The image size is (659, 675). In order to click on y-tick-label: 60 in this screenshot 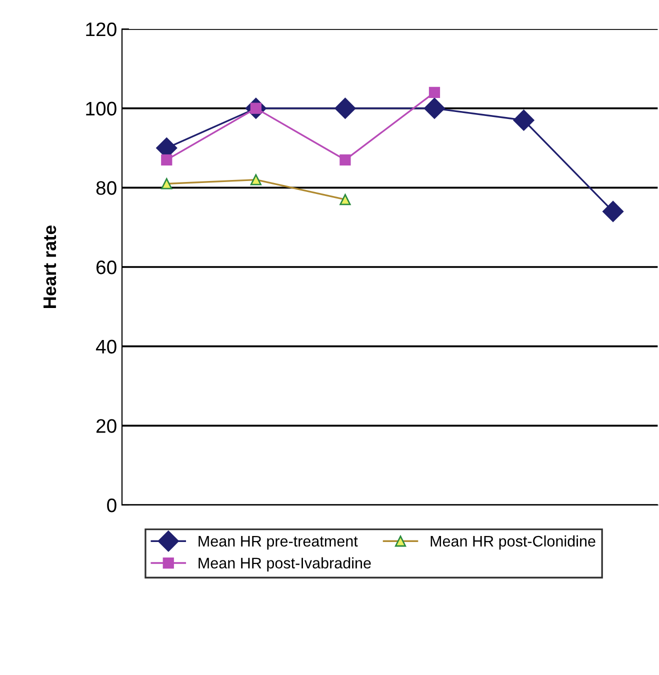, I will do `click(106, 267)`.